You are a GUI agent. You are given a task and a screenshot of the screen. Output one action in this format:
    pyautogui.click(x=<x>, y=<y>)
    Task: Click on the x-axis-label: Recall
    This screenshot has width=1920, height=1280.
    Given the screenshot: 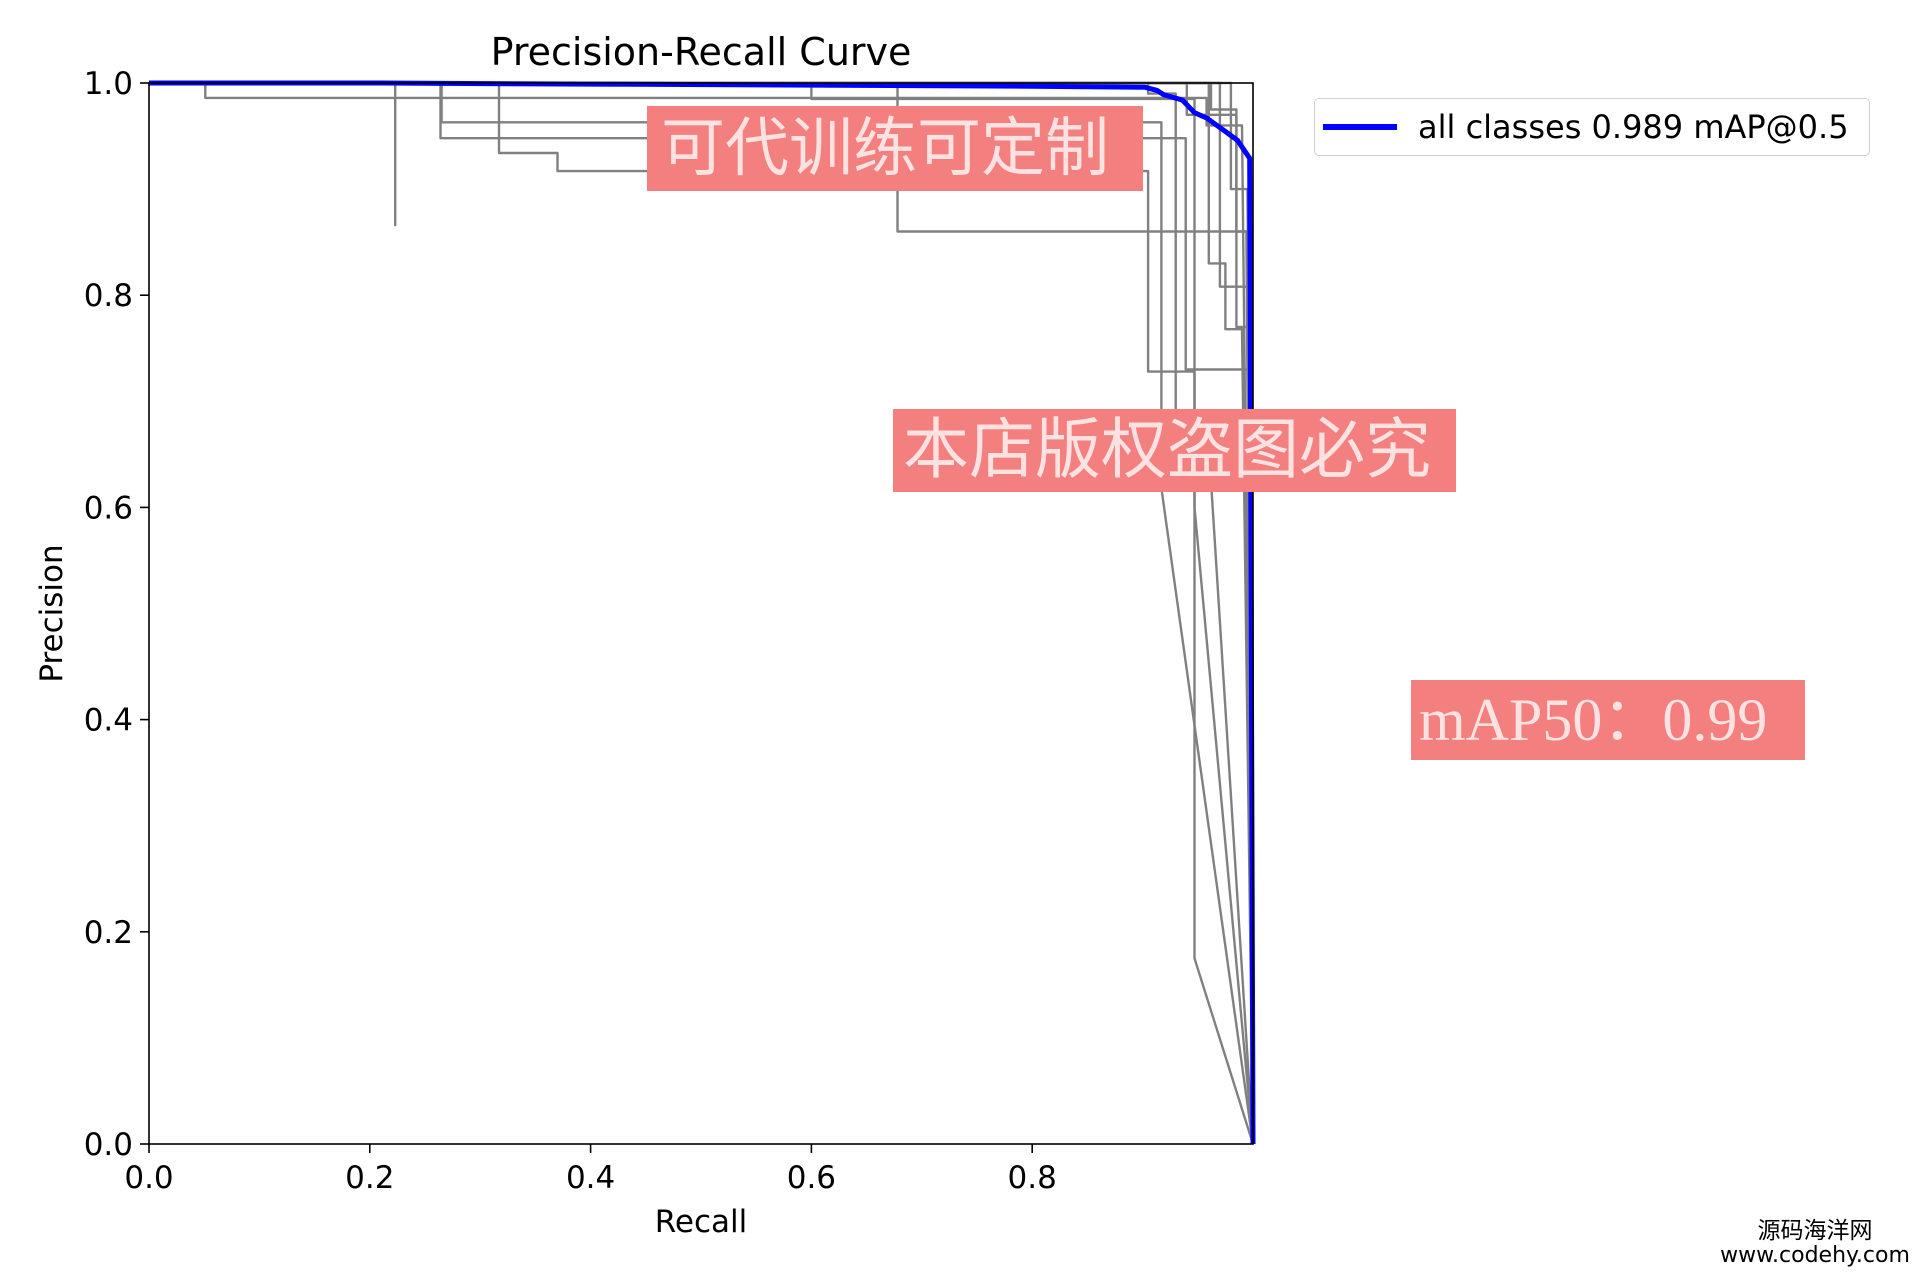 What is the action you would take?
    pyautogui.click(x=701, y=1222)
    